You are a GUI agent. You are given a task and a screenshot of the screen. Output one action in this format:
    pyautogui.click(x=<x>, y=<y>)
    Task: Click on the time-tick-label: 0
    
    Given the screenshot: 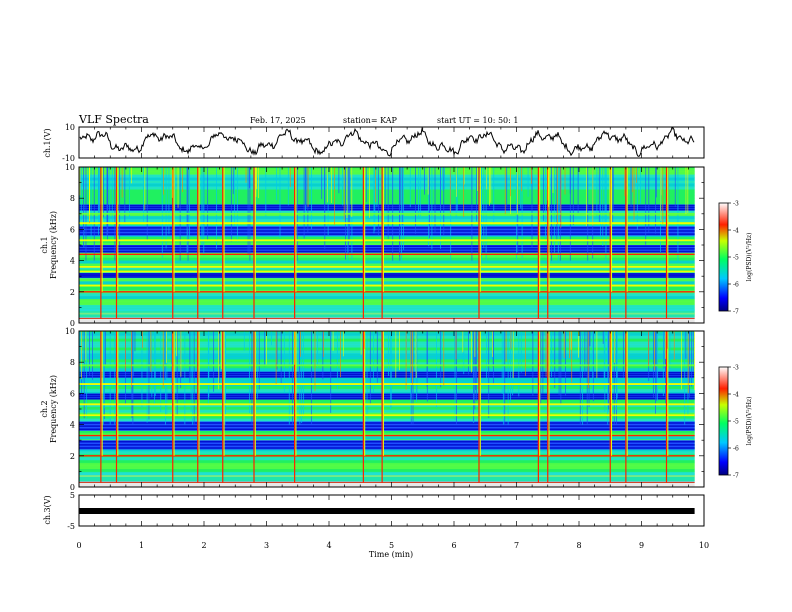 What is the action you would take?
    pyautogui.click(x=78, y=545)
    